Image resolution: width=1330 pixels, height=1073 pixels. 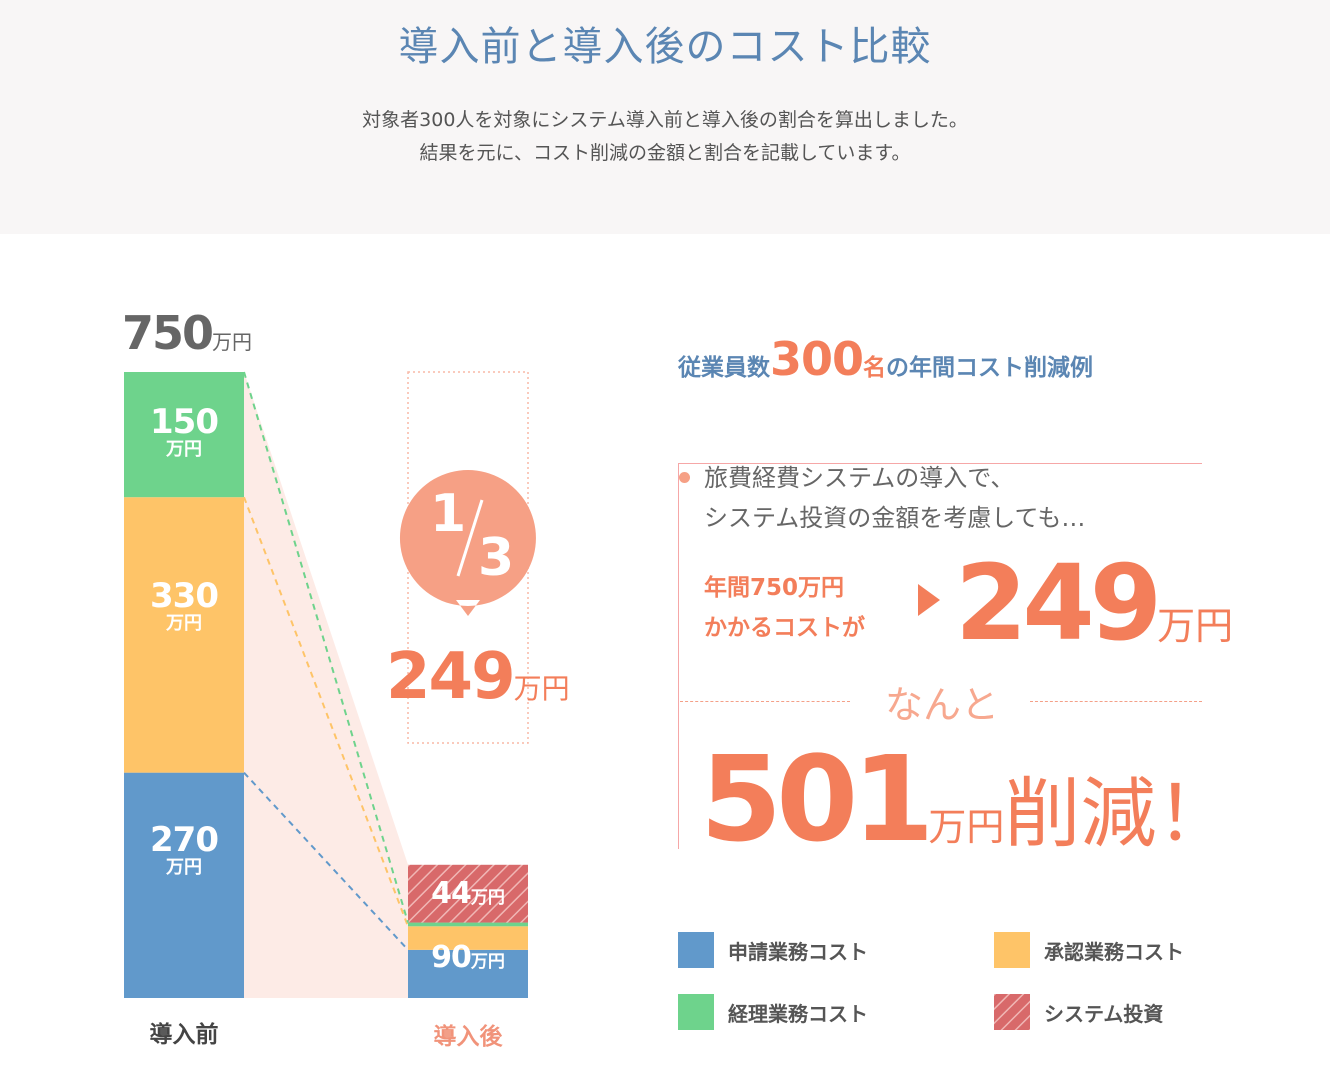 I want to click on description-line-2: 結果を元に、コスト削減の金額と割合を記載しています。, so click(x=665, y=153).